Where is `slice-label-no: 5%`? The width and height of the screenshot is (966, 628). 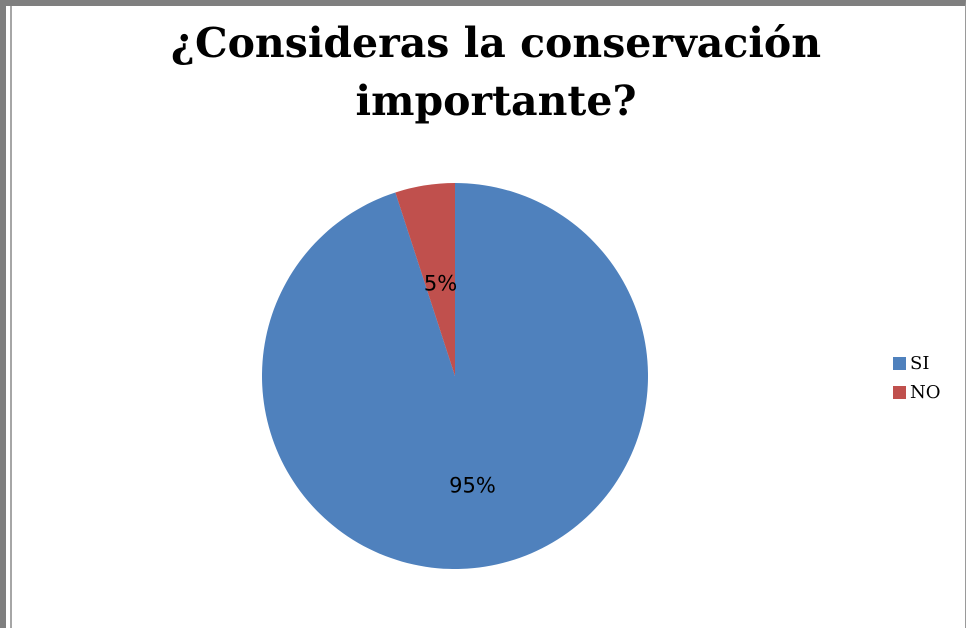
slice-label-no: 5% is located at coordinates (440, 284).